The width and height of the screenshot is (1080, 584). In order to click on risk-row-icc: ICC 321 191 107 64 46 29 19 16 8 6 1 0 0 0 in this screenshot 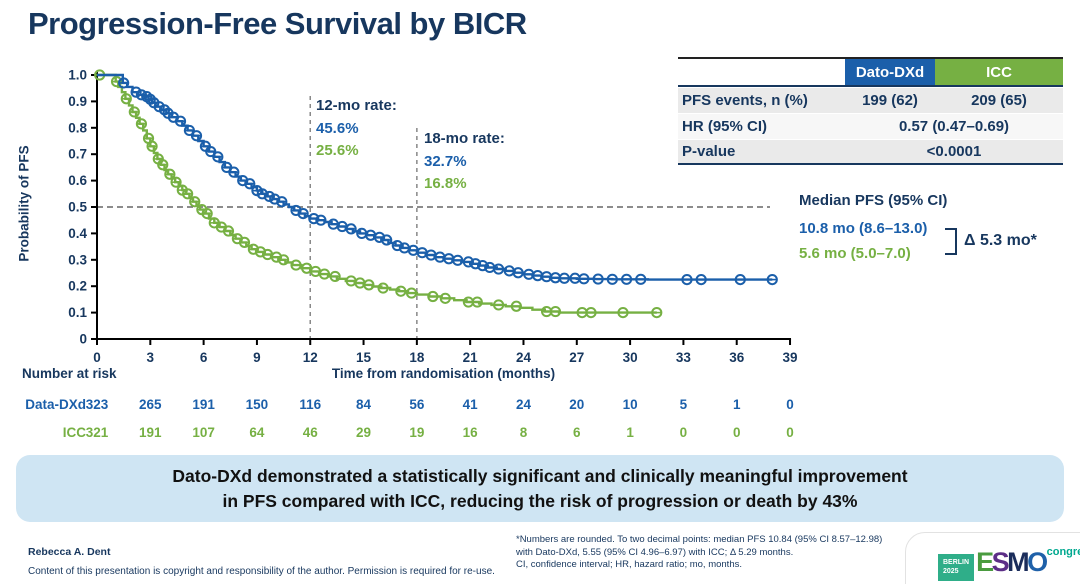, I will do `click(410, 433)`.